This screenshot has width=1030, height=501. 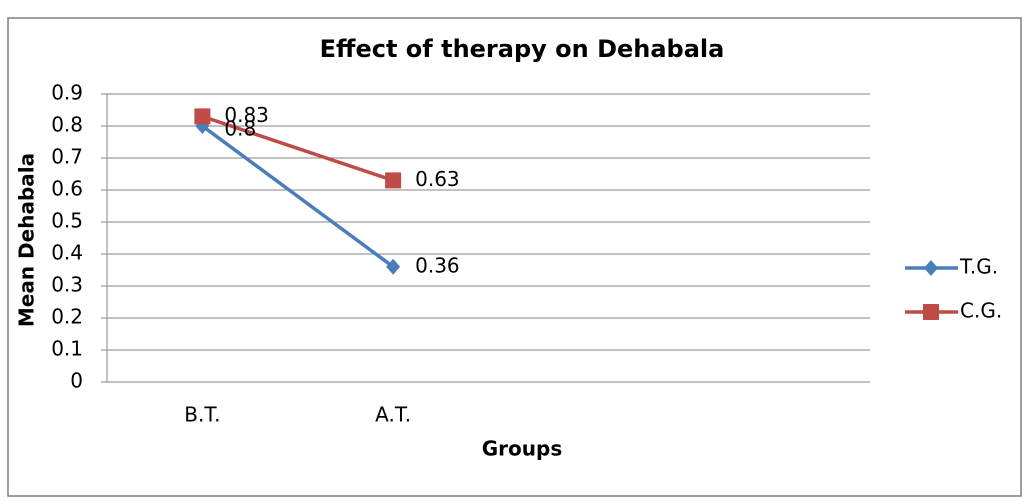 I want to click on data-label: 0.8, so click(x=240, y=129).